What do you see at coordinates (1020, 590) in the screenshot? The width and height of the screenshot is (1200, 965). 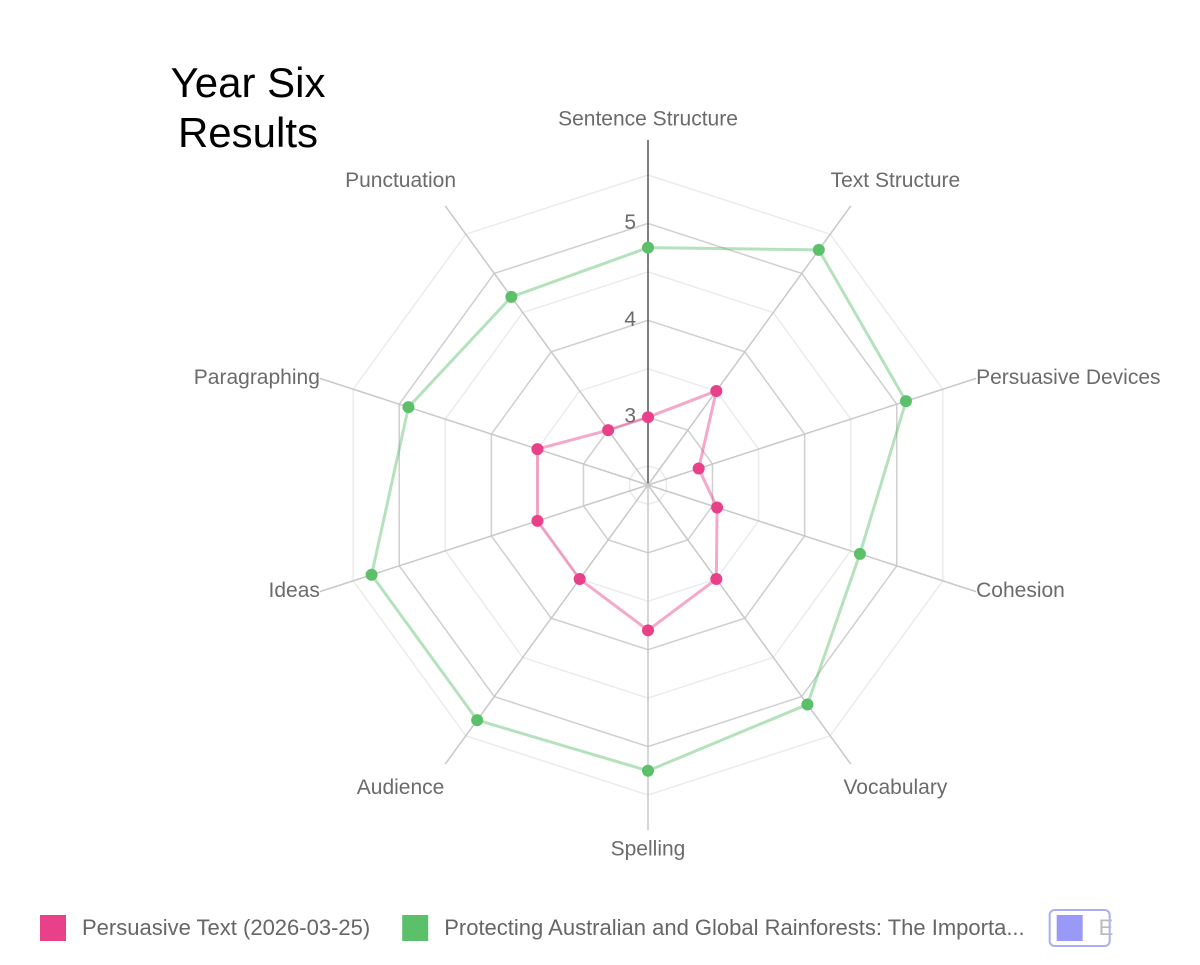 I see `axis-label: Cohesion` at bounding box center [1020, 590].